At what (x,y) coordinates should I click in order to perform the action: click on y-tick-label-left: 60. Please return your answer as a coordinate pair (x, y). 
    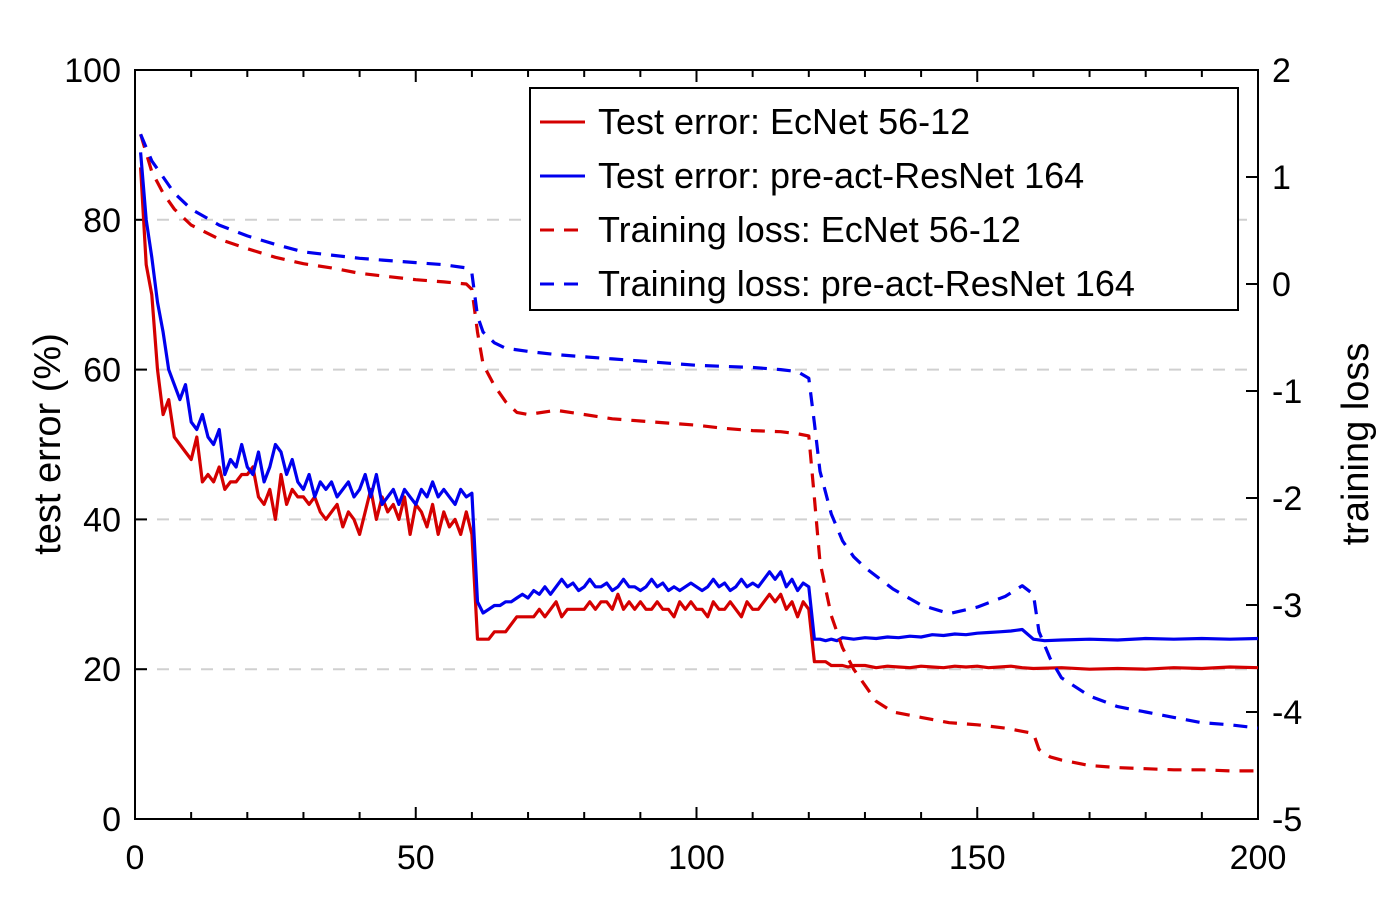
    Looking at the image, I should click on (102, 371).